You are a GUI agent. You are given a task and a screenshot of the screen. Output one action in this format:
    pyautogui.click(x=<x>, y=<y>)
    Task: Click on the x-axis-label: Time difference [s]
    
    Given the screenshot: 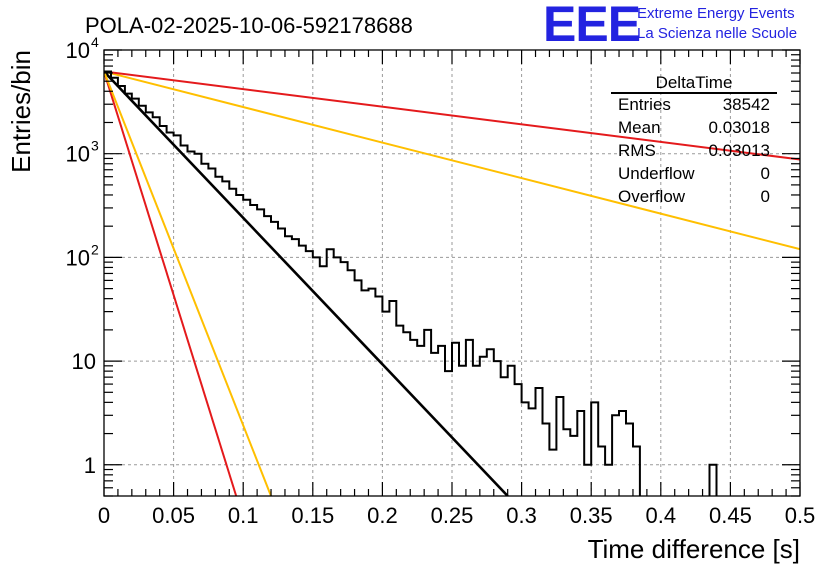 What is the action you would take?
    pyautogui.click(x=694, y=549)
    